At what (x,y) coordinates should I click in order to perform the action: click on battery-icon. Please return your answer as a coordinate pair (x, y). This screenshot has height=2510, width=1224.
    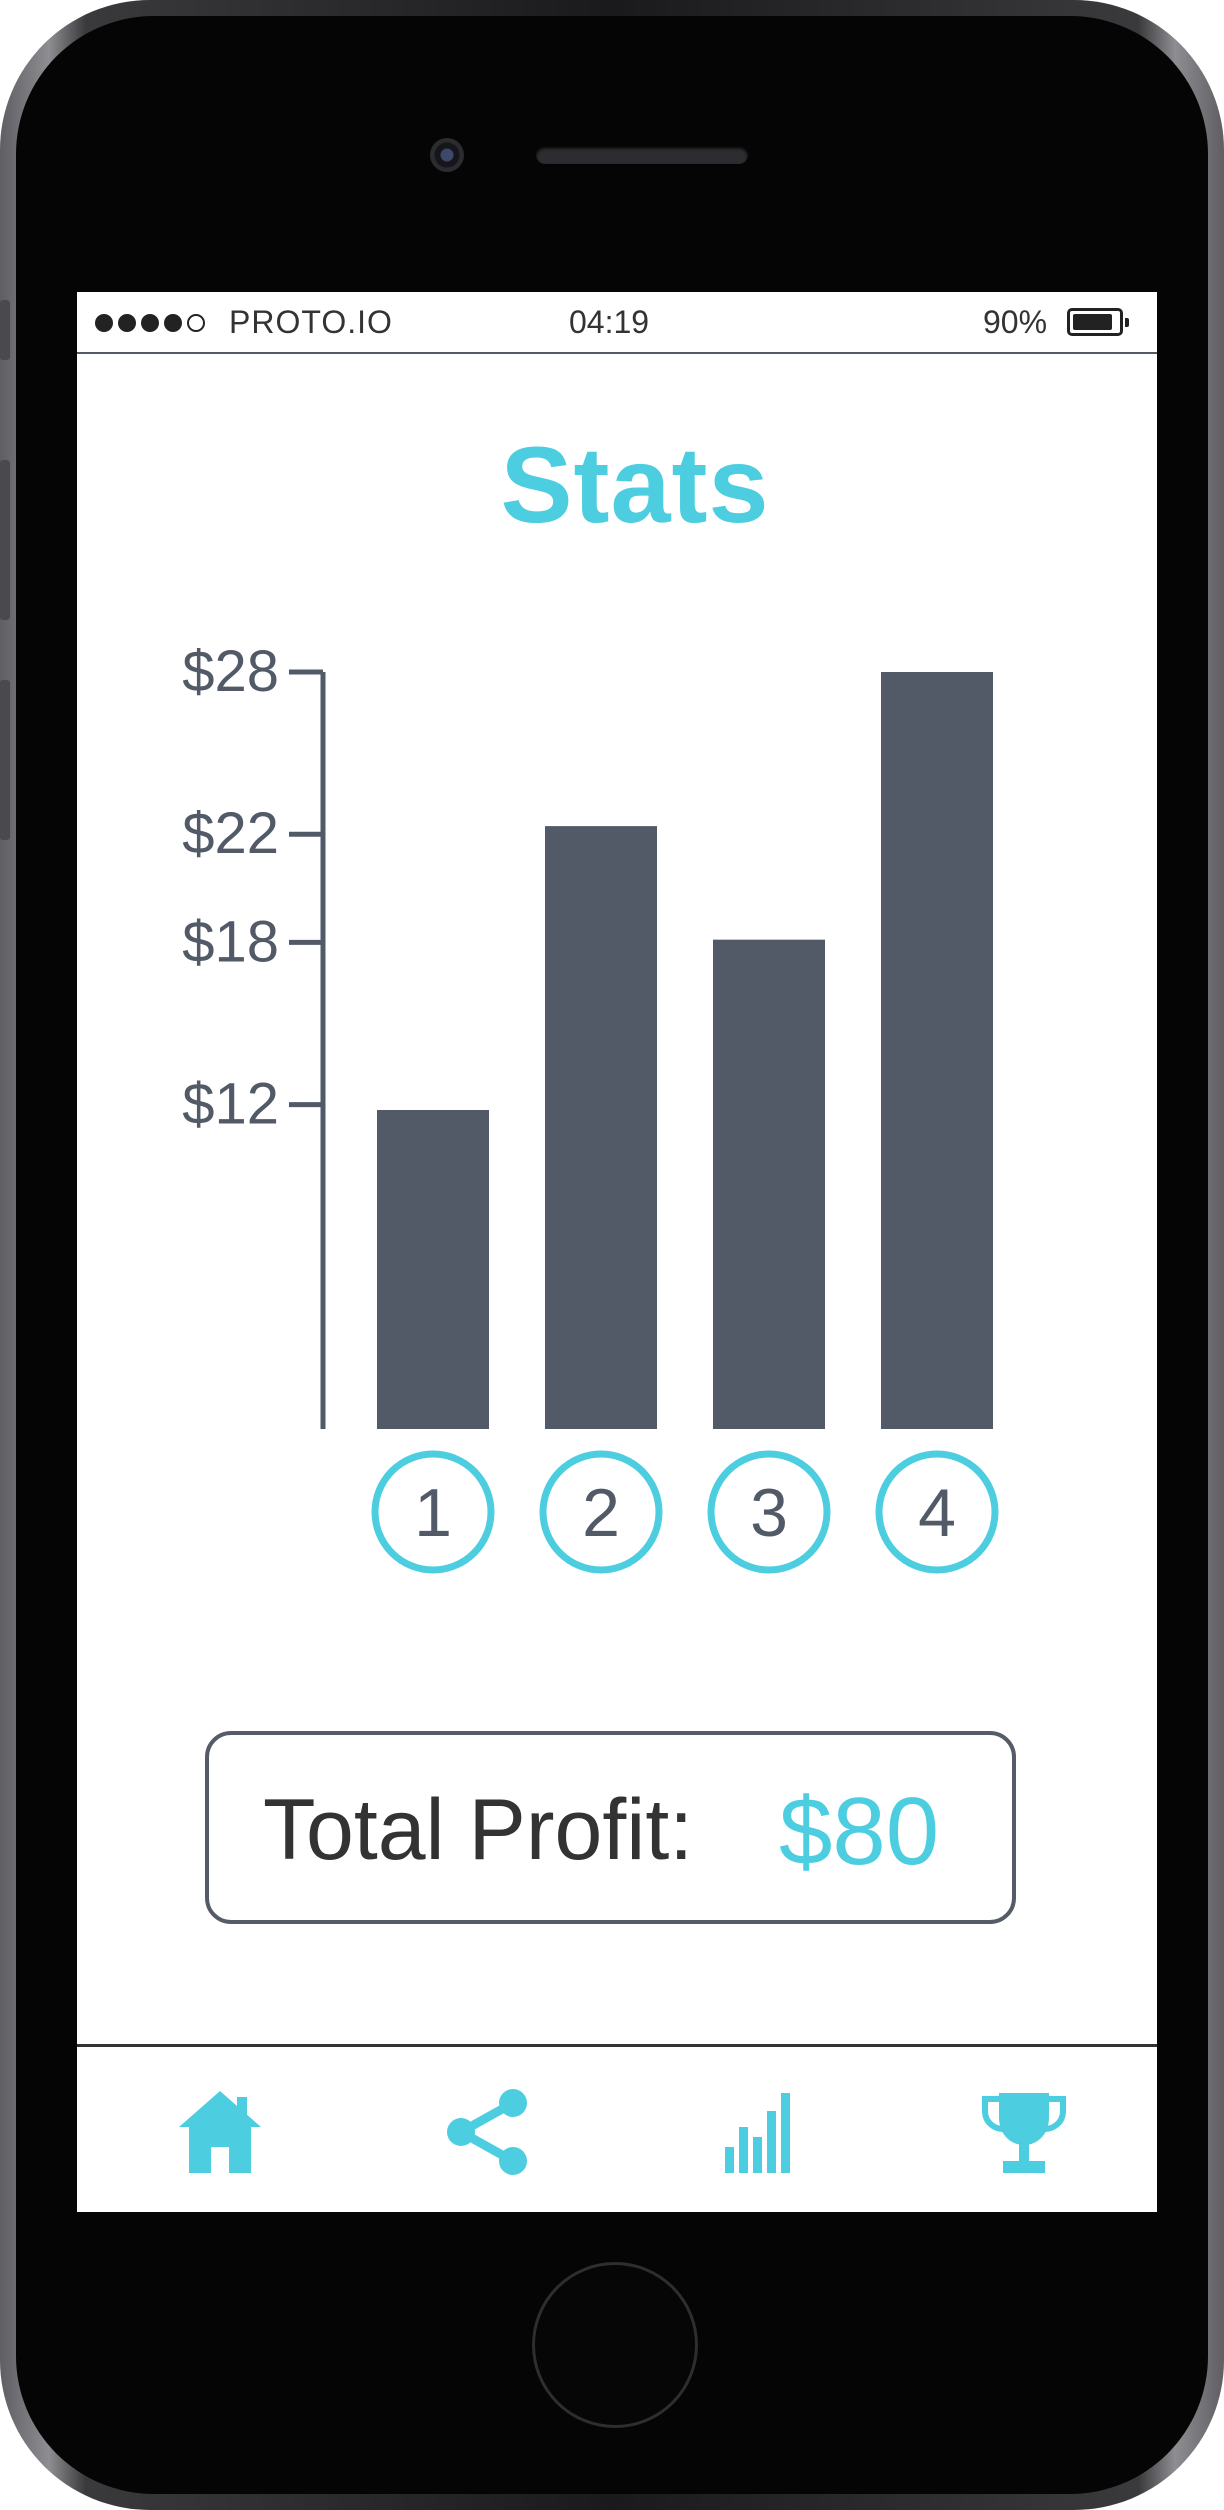
    Looking at the image, I should click on (1098, 322).